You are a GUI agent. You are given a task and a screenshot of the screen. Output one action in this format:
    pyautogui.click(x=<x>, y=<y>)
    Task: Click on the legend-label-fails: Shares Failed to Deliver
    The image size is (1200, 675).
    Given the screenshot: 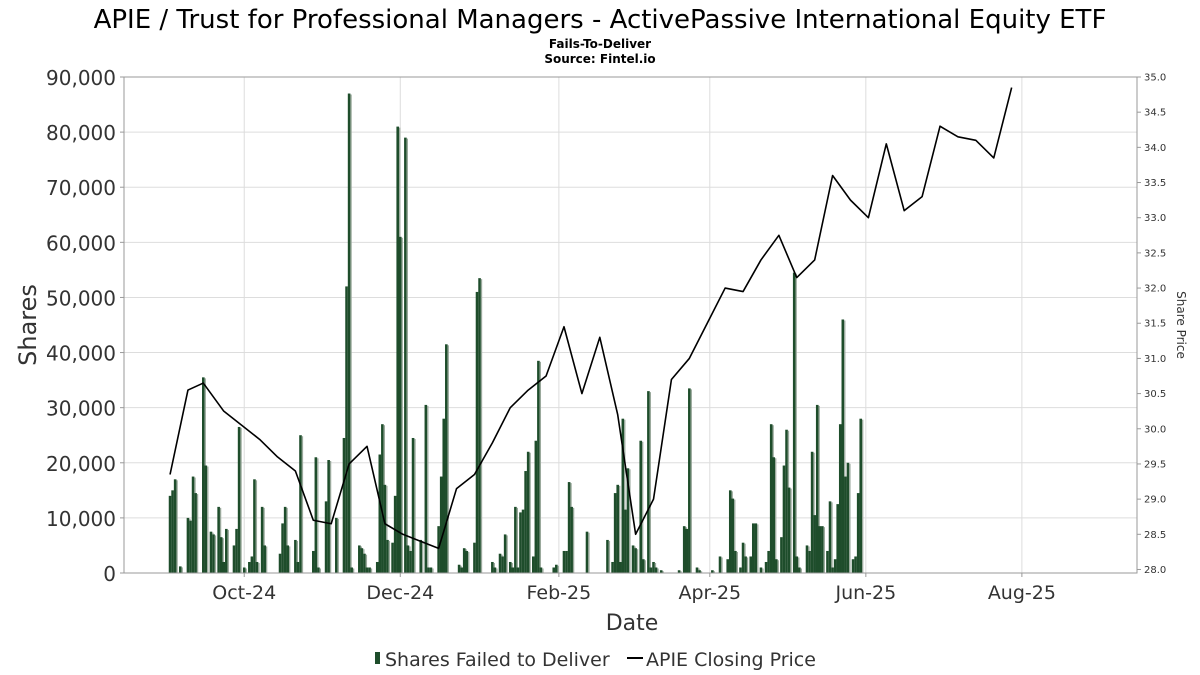 What is the action you would take?
    pyautogui.click(x=497, y=660)
    